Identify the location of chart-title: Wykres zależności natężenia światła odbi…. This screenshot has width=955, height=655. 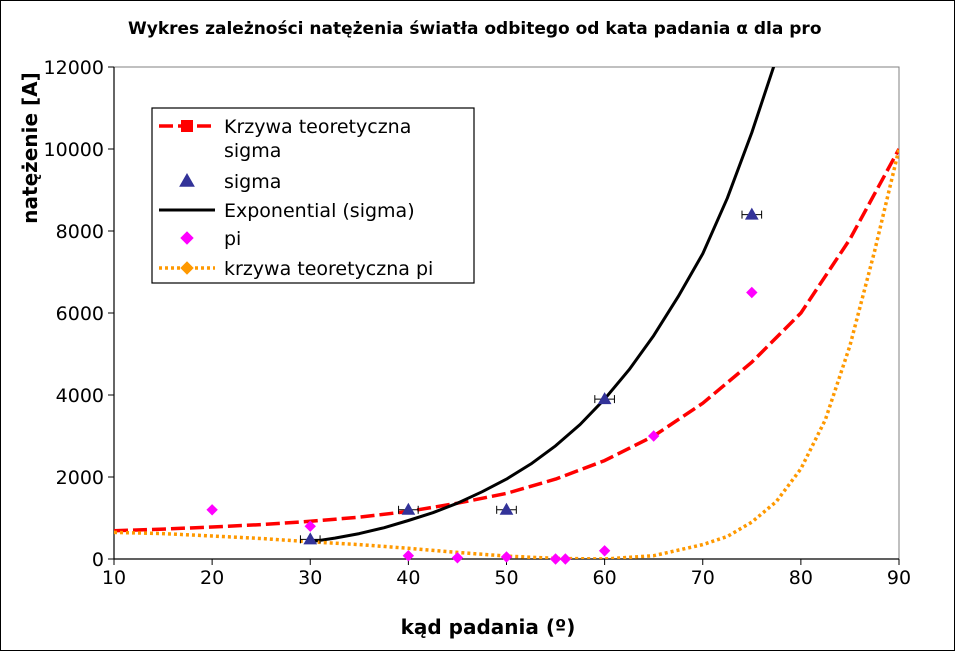
(475, 29).